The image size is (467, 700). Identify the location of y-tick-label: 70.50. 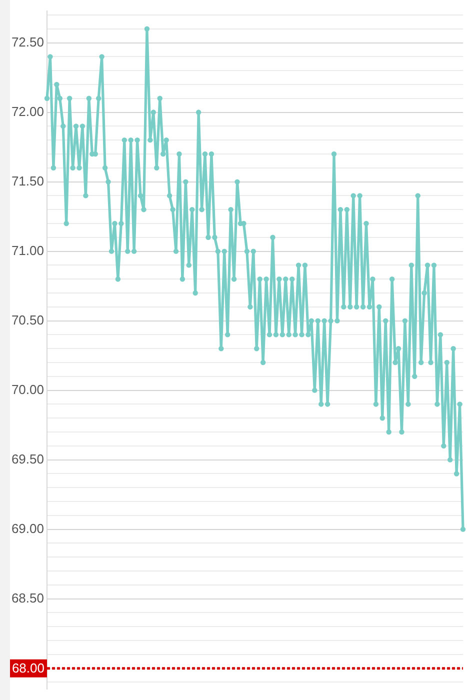
(27, 320).